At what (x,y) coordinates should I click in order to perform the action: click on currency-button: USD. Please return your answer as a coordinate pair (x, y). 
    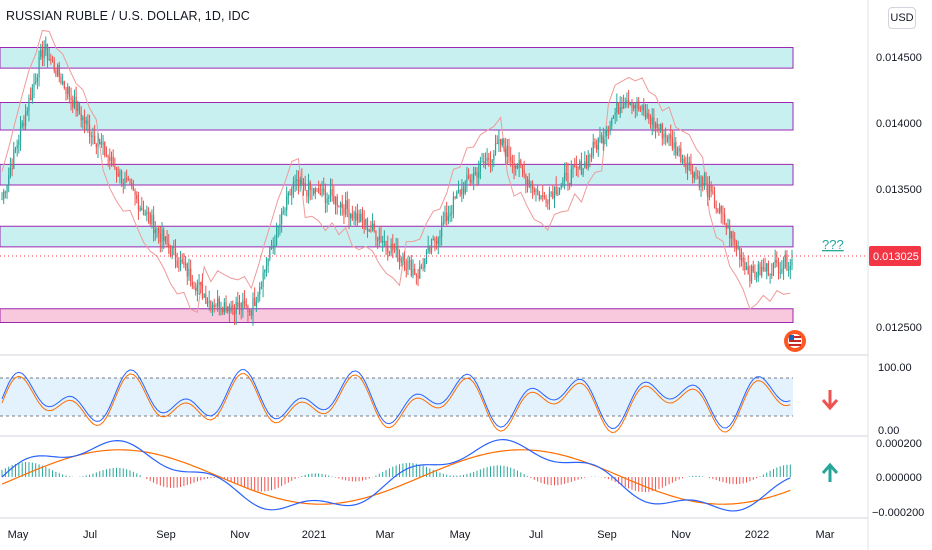
    Looking at the image, I should click on (902, 18).